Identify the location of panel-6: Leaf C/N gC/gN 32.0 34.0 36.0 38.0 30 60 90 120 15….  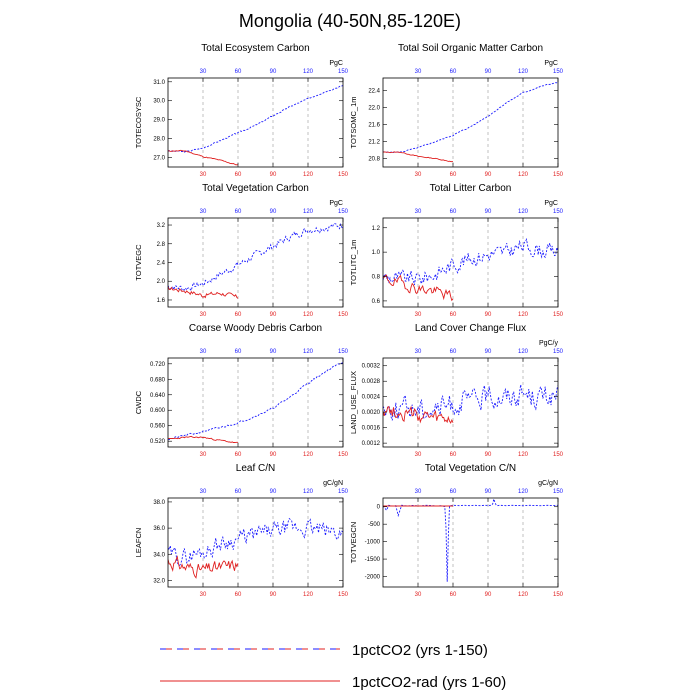
(241, 530).